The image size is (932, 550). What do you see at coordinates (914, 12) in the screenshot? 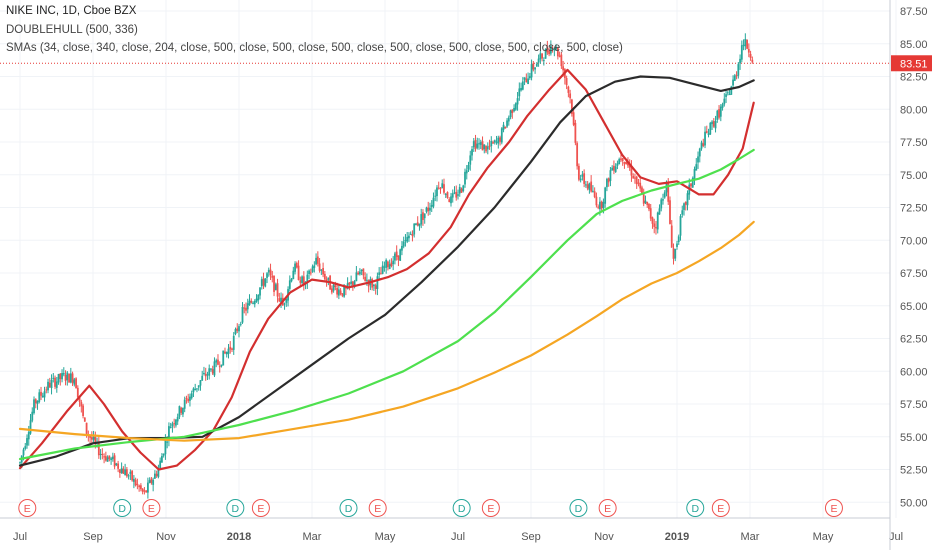
I see `y-tick-label: 87.50` at bounding box center [914, 12].